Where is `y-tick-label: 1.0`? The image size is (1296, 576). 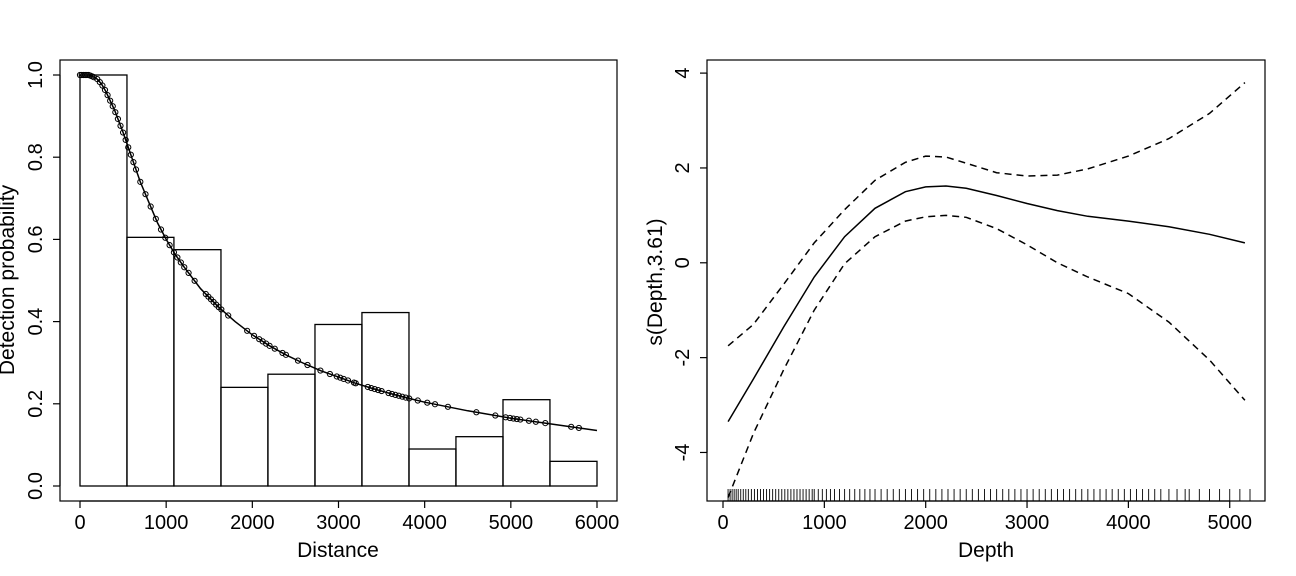 y-tick-label: 1.0 is located at coordinates (36, 75).